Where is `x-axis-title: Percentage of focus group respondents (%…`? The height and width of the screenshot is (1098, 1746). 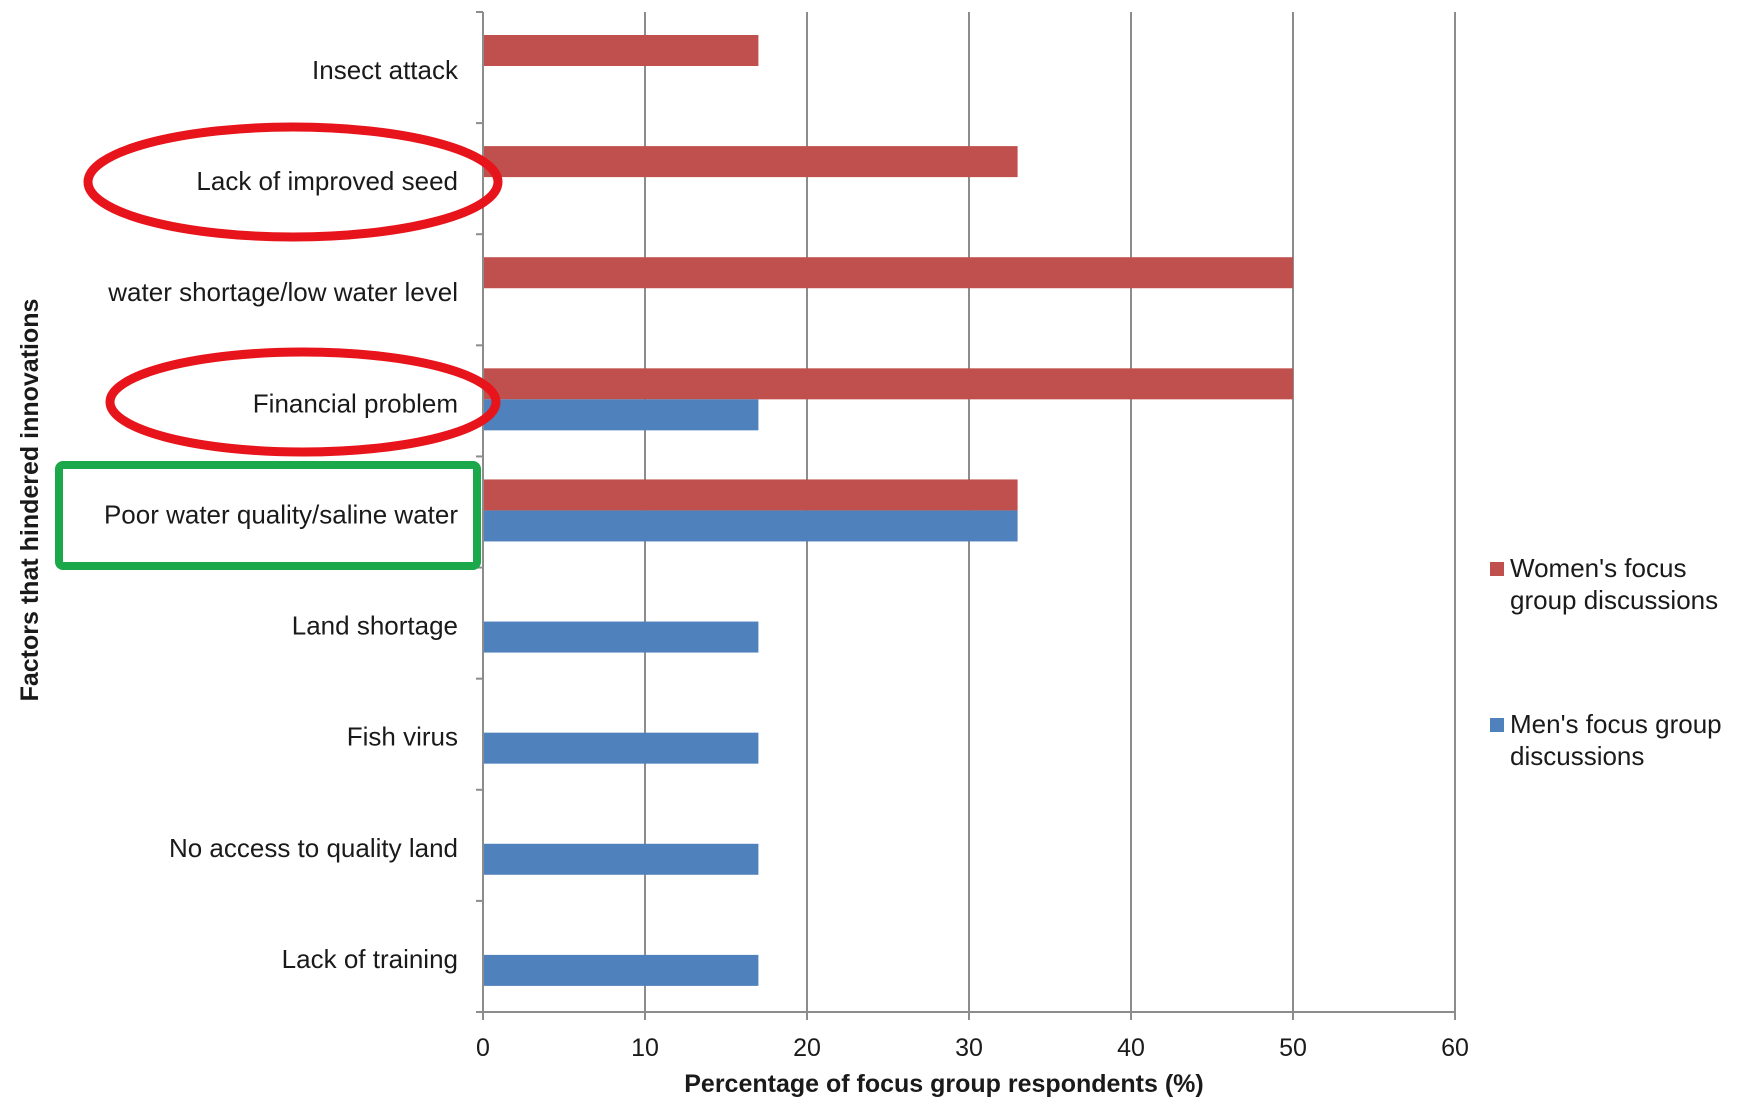 x-axis-title: Percentage of focus group respondents (%… is located at coordinates (944, 1084).